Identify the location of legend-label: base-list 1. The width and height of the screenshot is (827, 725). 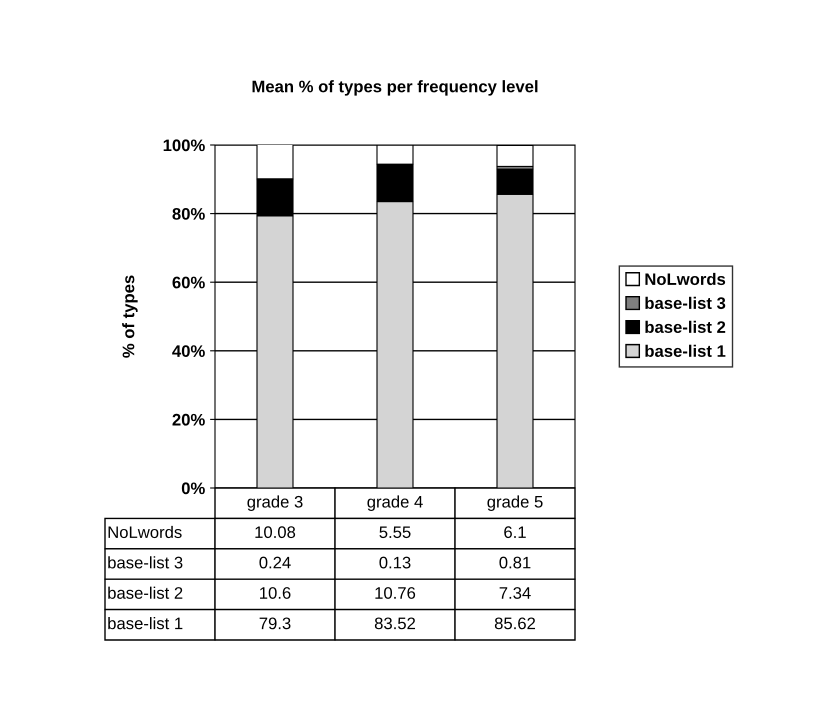
(685, 350).